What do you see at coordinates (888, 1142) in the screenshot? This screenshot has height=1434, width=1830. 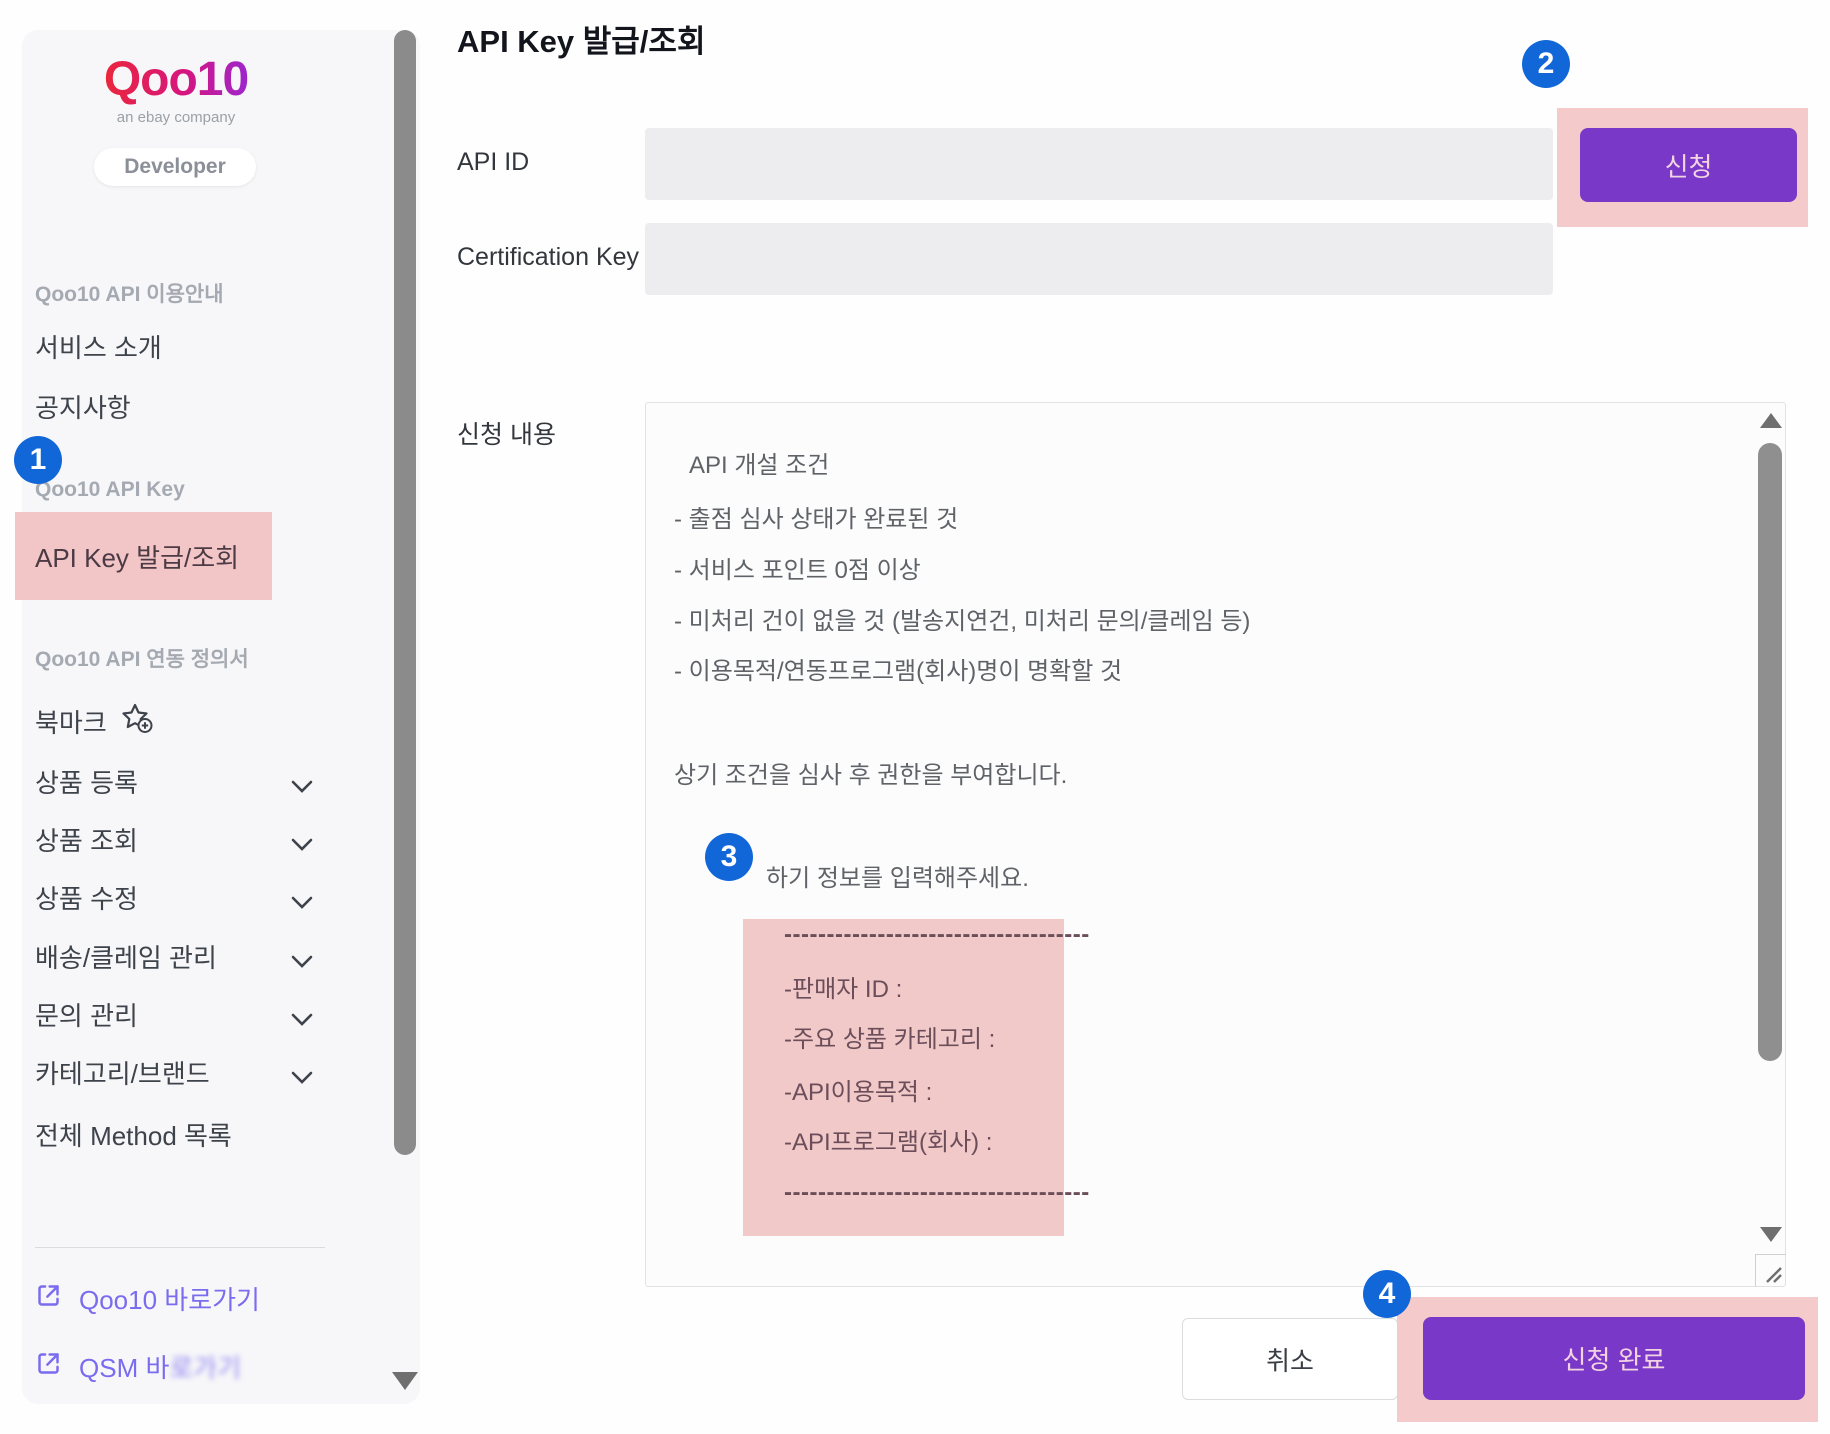 I see `form-template-program: -API프로그램(회사) :` at bounding box center [888, 1142].